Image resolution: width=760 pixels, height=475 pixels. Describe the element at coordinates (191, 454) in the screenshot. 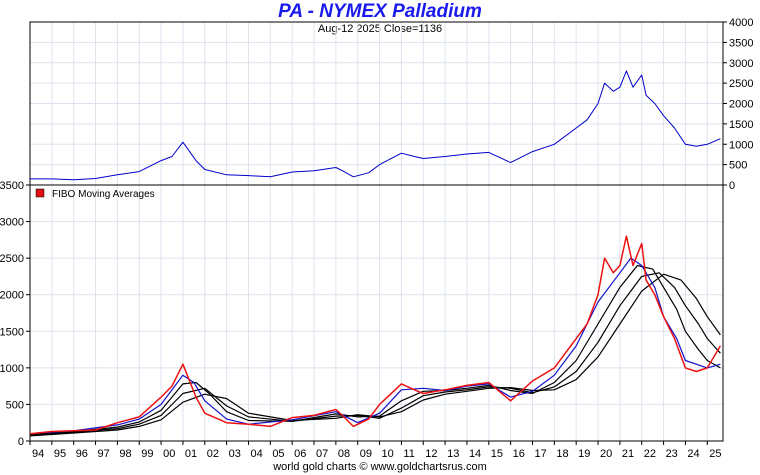

I see `xtick-label: 01` at that location.